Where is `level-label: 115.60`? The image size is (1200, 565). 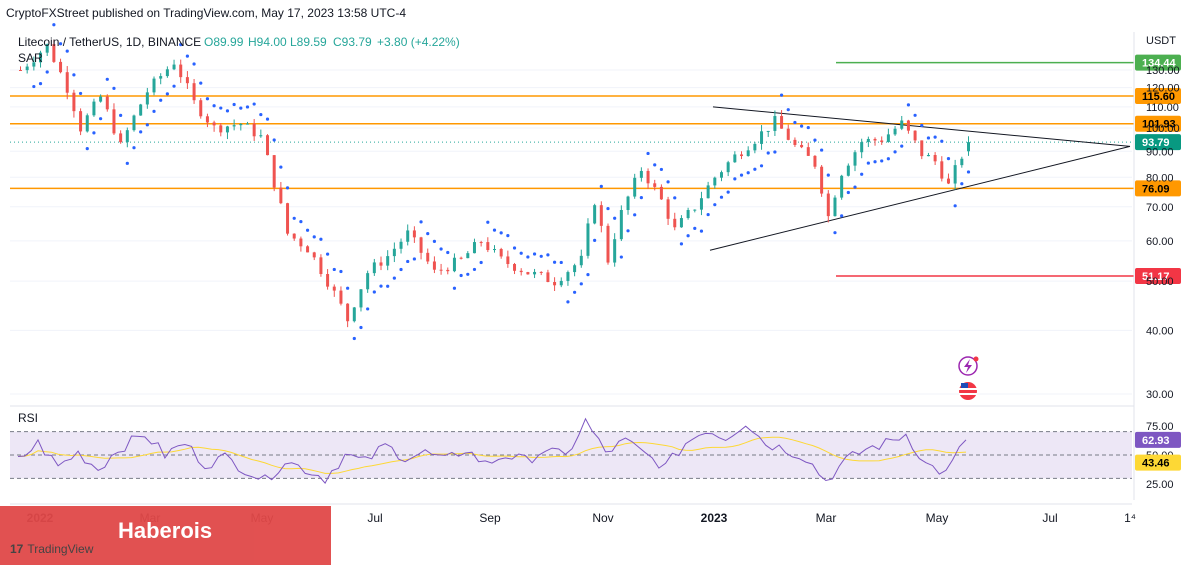 level-label: 115.60 is located at coordinates (1158, 97).